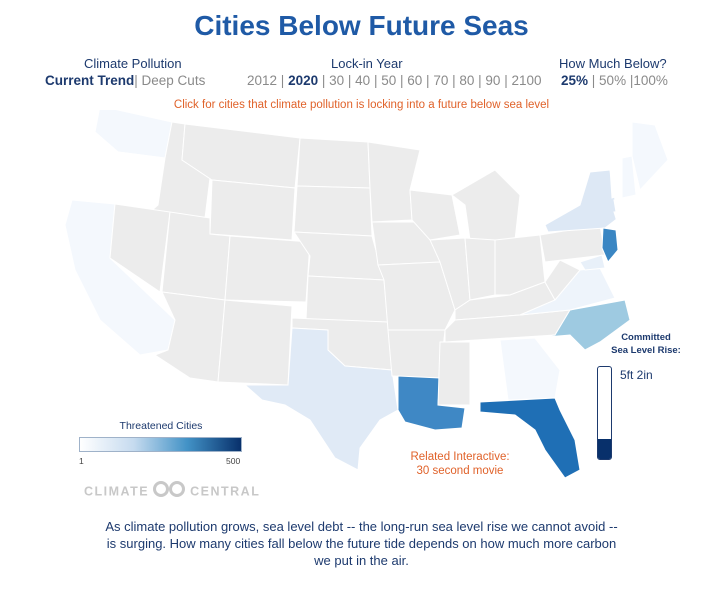  I want to click on state-wyoming, so click(252, 210).